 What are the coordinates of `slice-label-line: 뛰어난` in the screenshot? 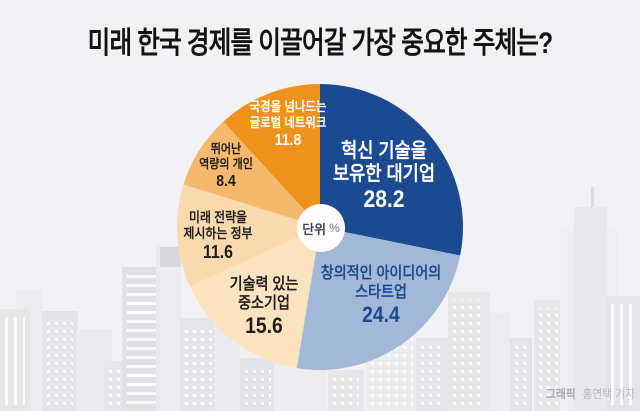 It's located at (226, 149).